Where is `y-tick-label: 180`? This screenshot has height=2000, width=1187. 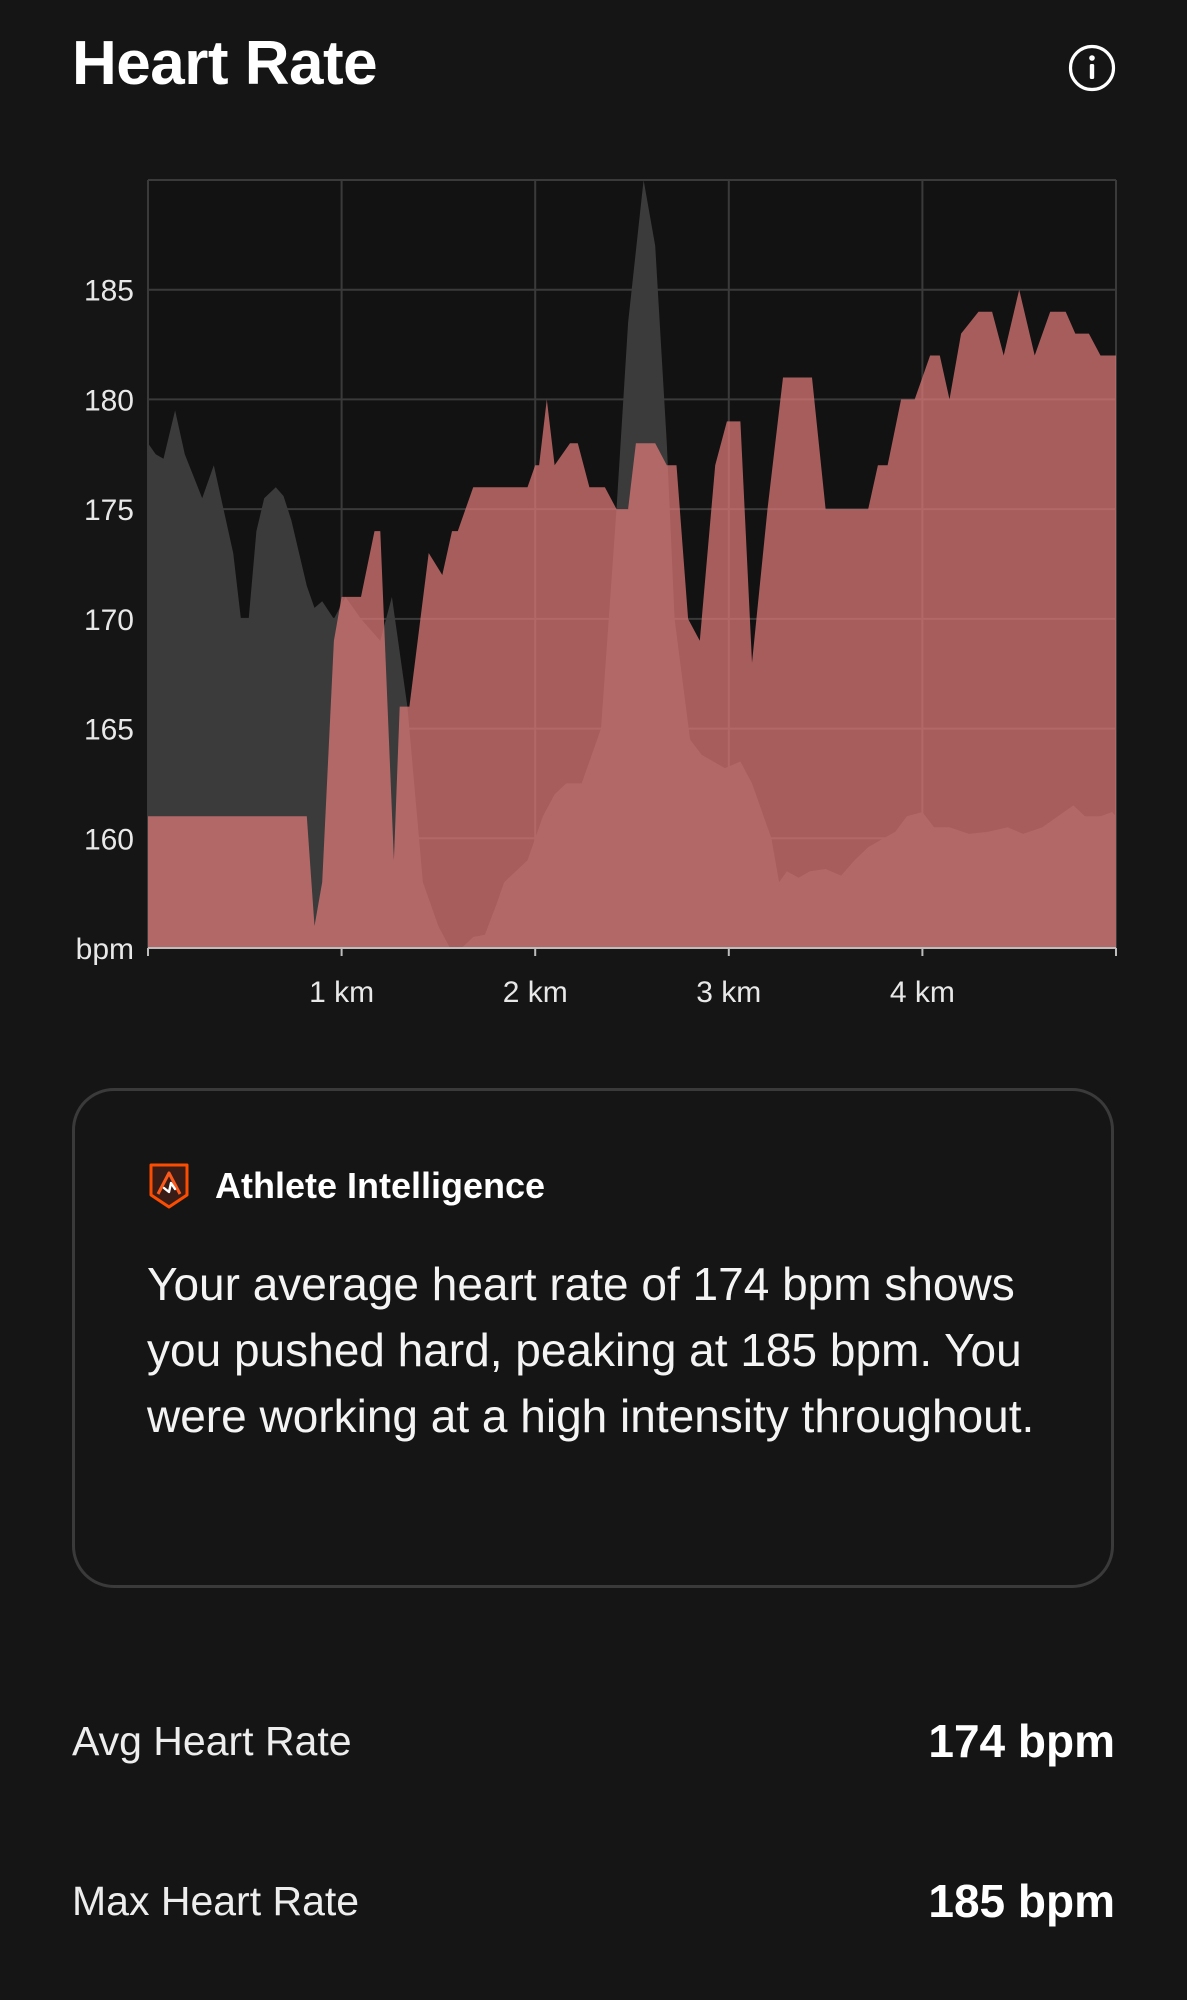 y-tick-label: 180 is located at coordinates (109, 400).